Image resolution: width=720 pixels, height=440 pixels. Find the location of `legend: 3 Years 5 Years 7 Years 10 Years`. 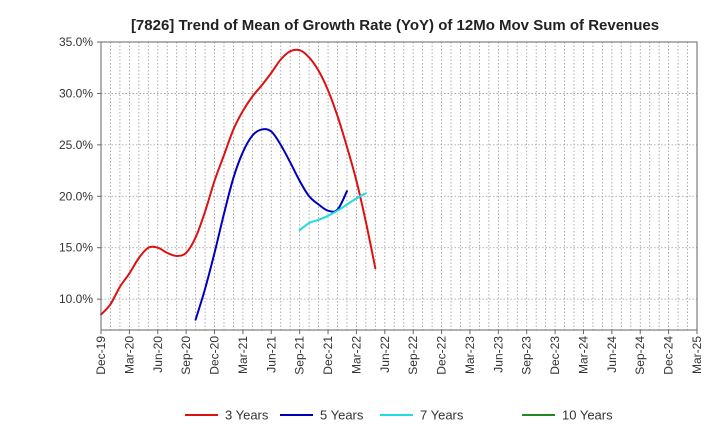

legend: 3 Years 5 Years 7 Years 10 Years is located at coordinates (399, 415).